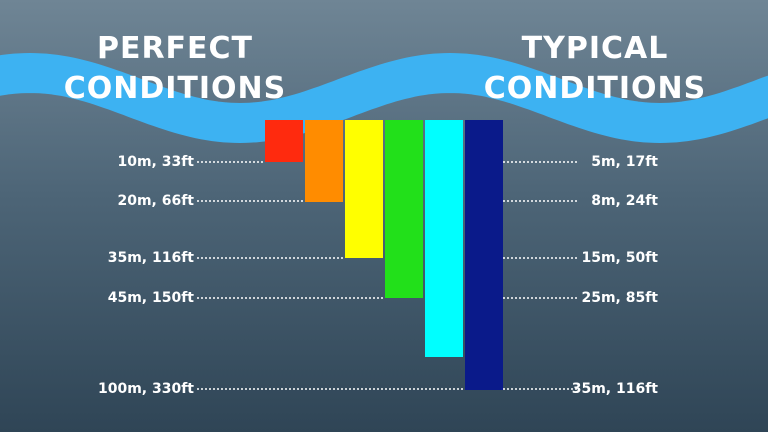 The height and width of the screenshot is (432, 768). What do you see at coordinates (624, 162) in the screenshot?
I see `typical-depth-label: 5m, 17ft` at bounding box center [624, 162].